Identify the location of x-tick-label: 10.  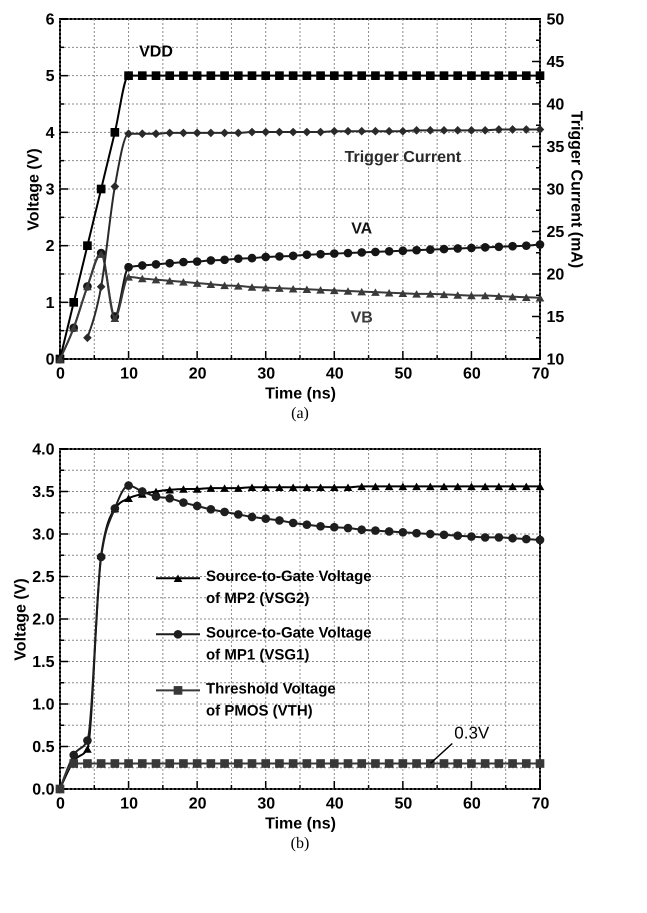
(129, 804).